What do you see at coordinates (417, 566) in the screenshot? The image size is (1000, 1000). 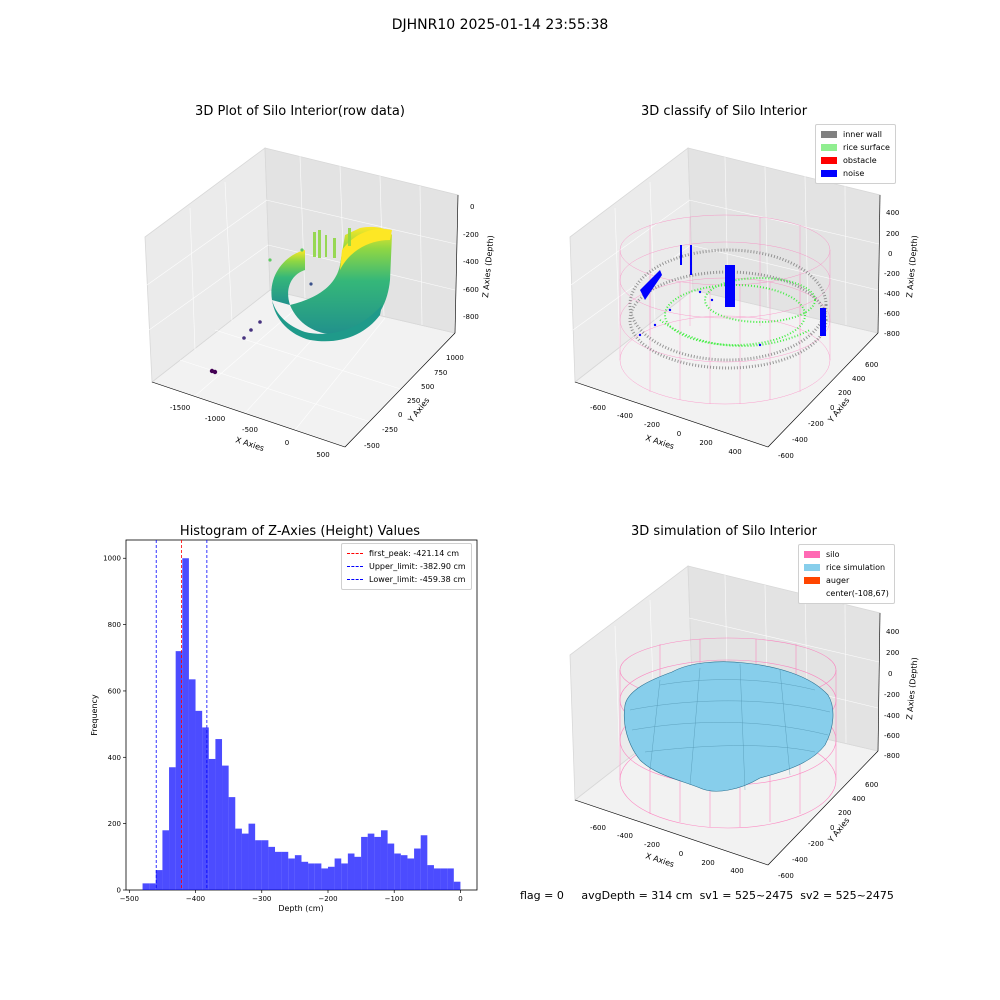 I see `legend-label: Upper_limit: -382.90 cm` at bounding box center [417, 566].